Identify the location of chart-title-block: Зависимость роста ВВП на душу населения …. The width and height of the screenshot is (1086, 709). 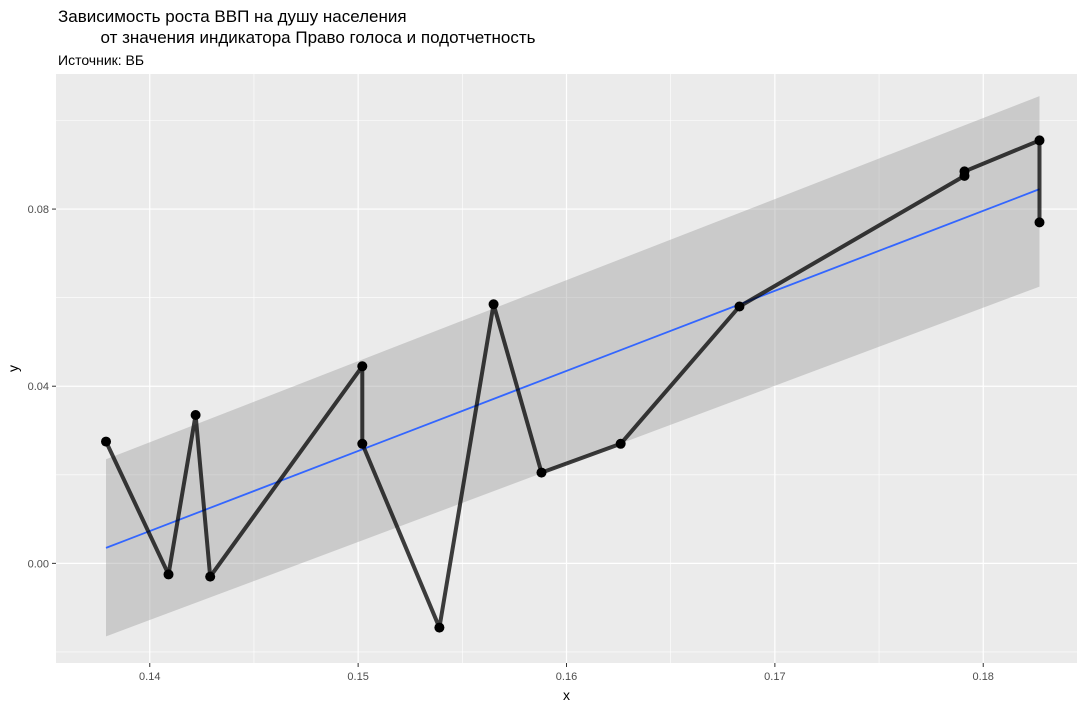
(296, 37).